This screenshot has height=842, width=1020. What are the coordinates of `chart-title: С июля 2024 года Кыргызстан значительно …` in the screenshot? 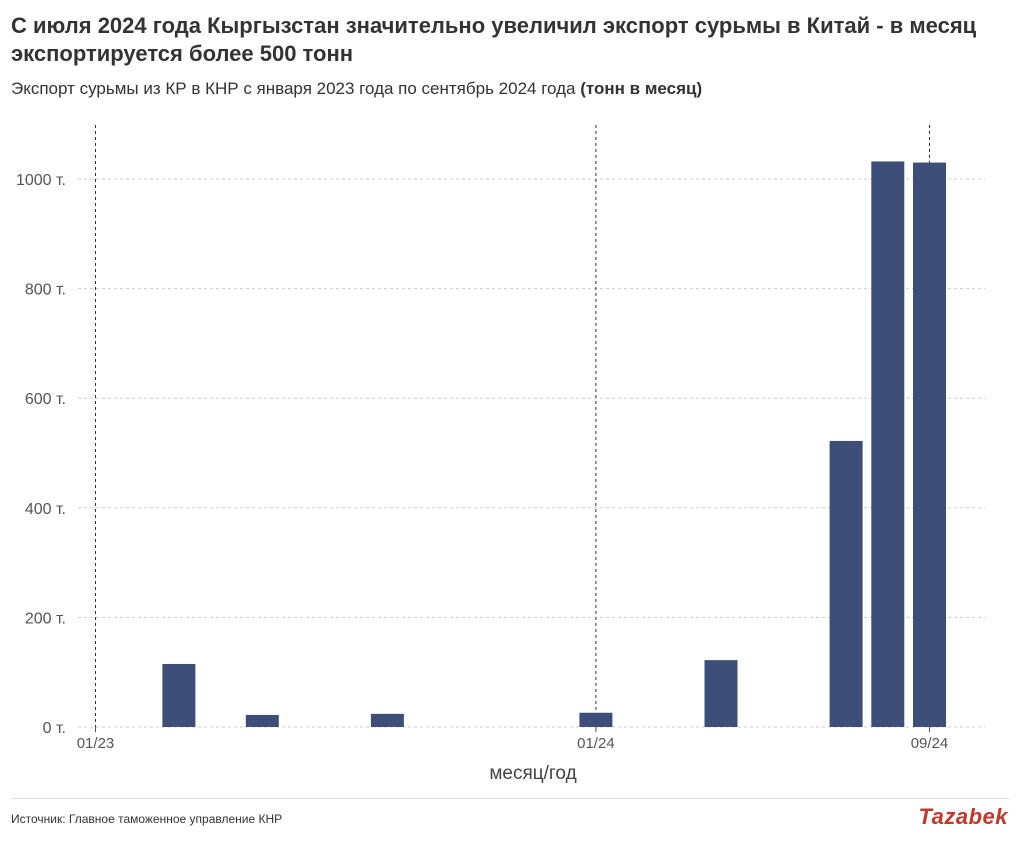 It's located at (494, 39).